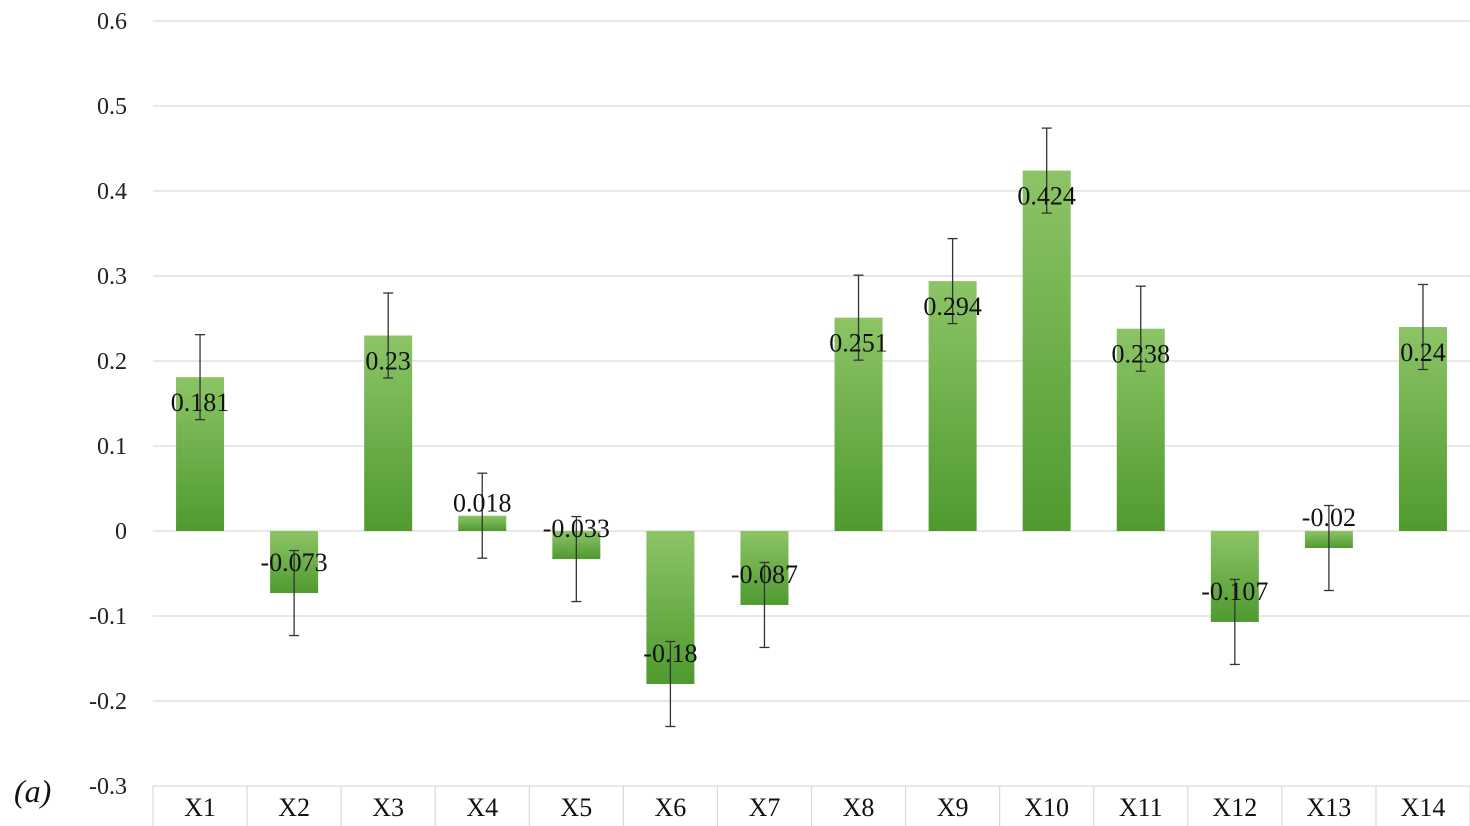 This screenshot has height=826, width=1470. I want to click on panel-label: (a), so click(32, 791).